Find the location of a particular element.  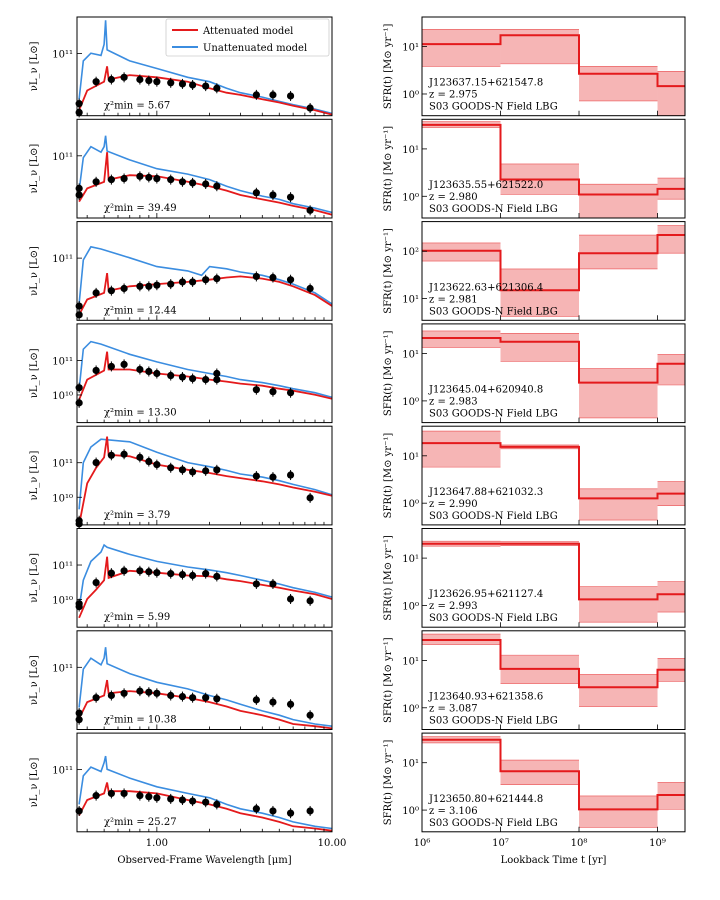

chi2-label: χ²min = 12.44 is located at coordinates (140, 310).